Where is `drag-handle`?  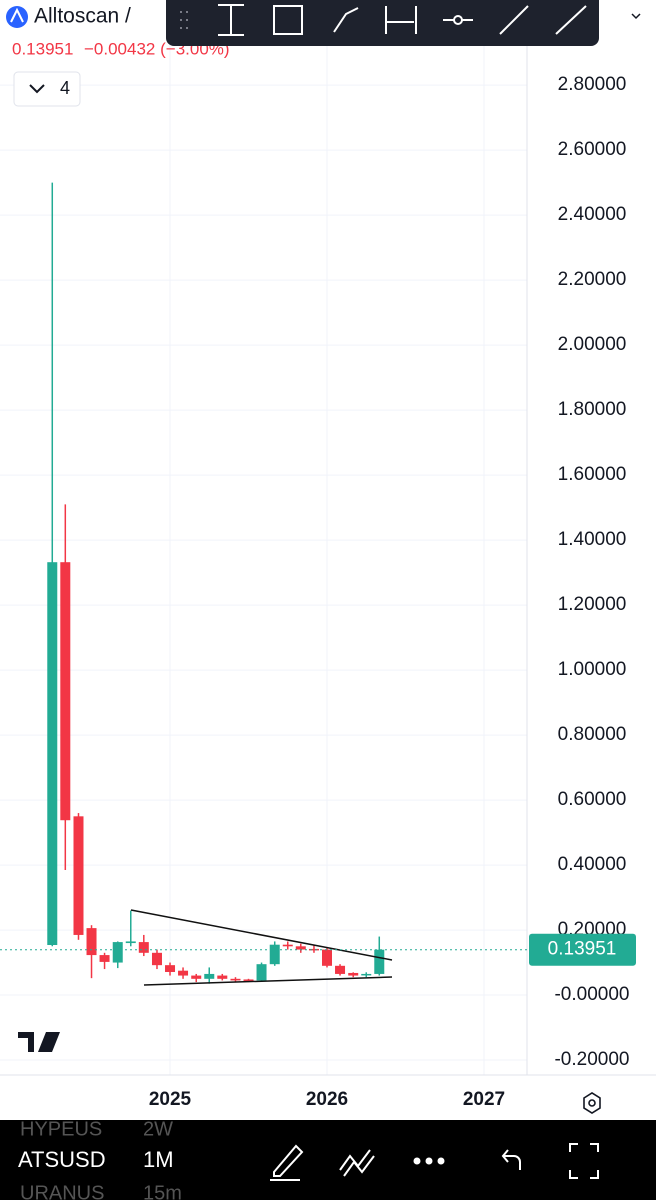 drag-handle is located at coordinates (184, 20).